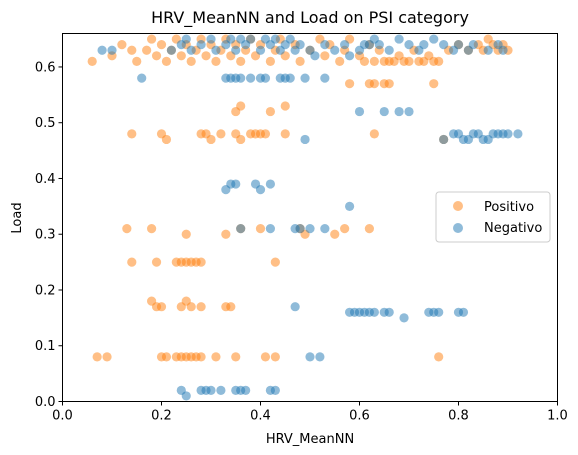 The image size is (578, 455). Describe the element at coordinates (359, 416) in the screenshot. I see `x-tick-label: 0.6` at that location.